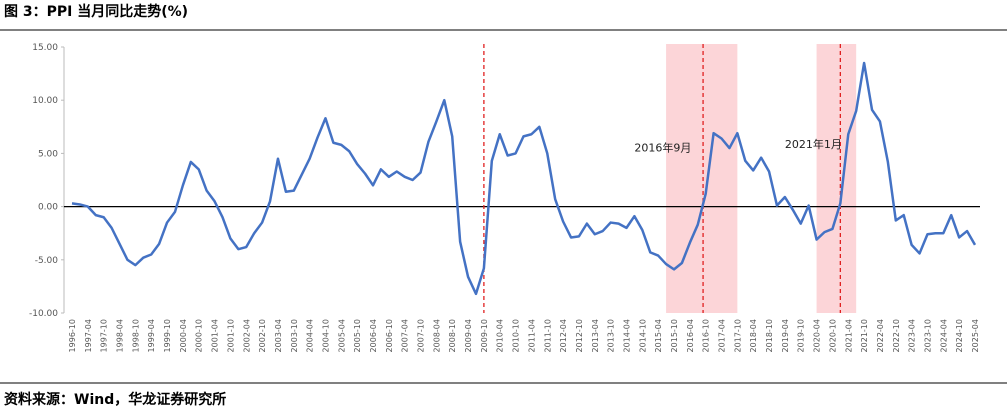 Image resolution: width=1007 pixels, height=420 pixels. What do you see at coordinates (516, 335) in the screenshot?
I see `x-tick-label: 2010-10` at bounding box center [516, 335].